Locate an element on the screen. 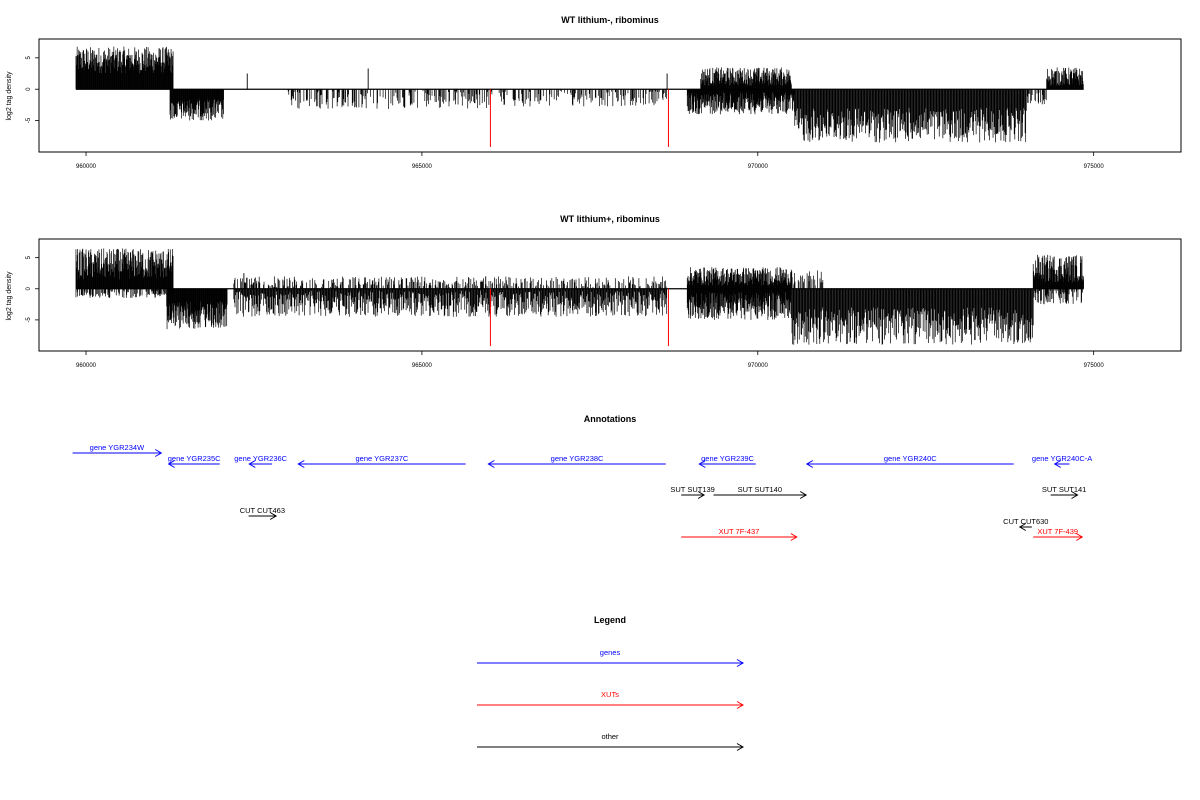  annotation-feature: gene YGR236C is located at coordinates (261, 461).